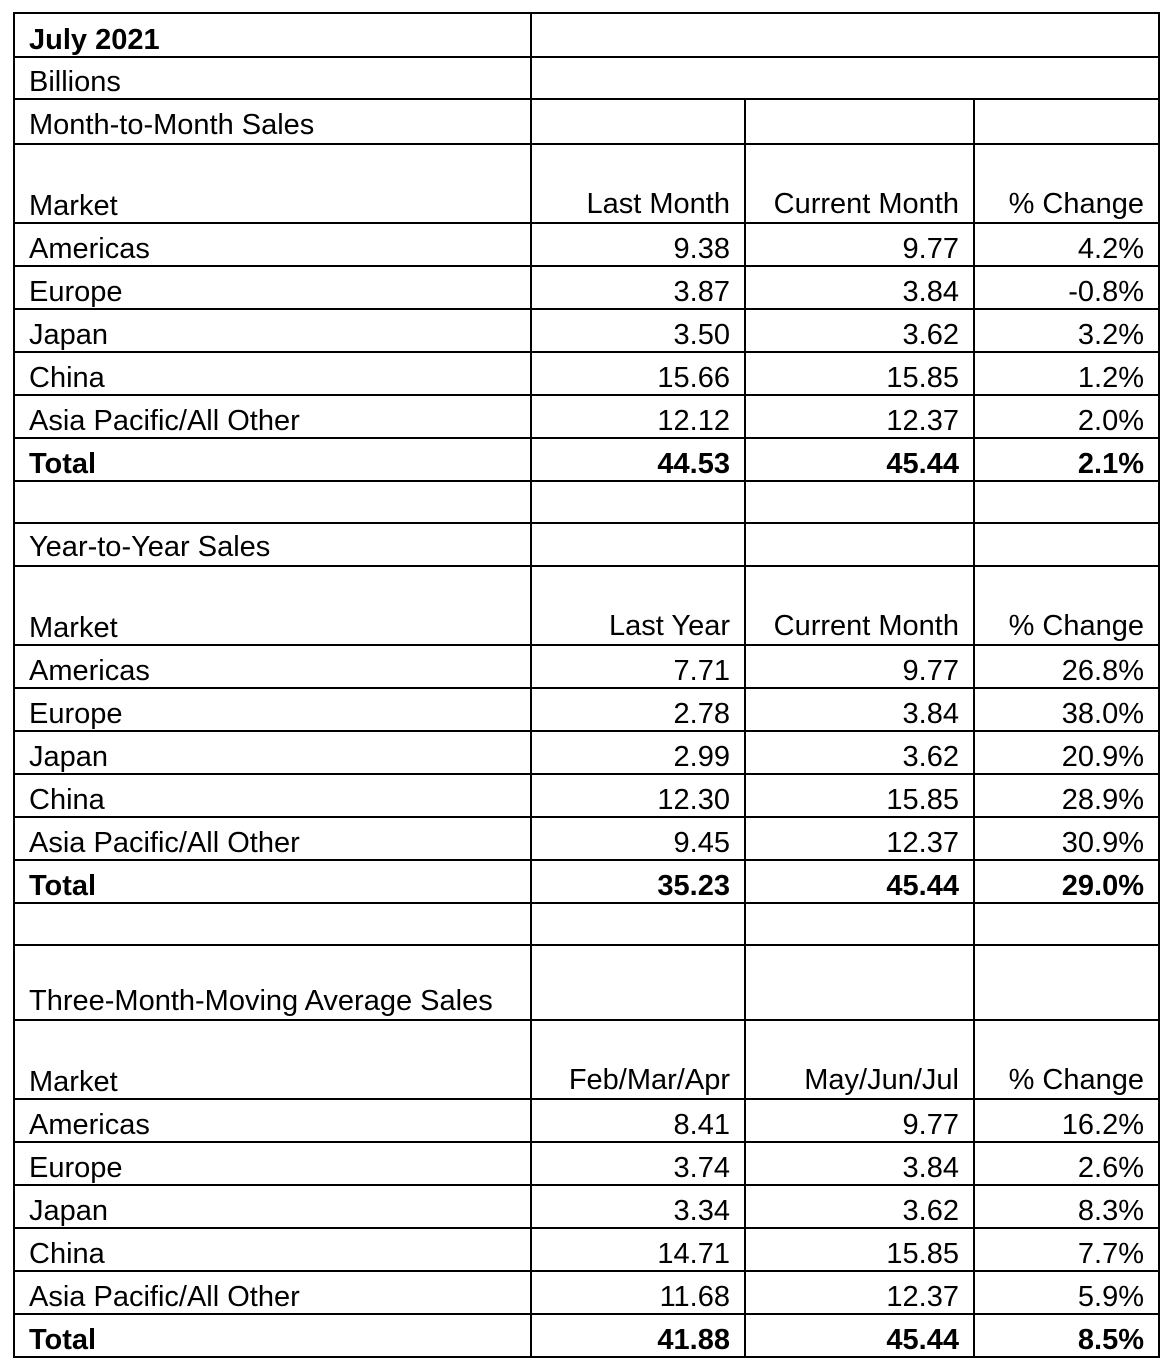 The width and height of the screenshot is (1174, 1358). Describe the element at coordinates (1066, 795) in the screenshot. I see `cell-change: 28.9%` at that location.